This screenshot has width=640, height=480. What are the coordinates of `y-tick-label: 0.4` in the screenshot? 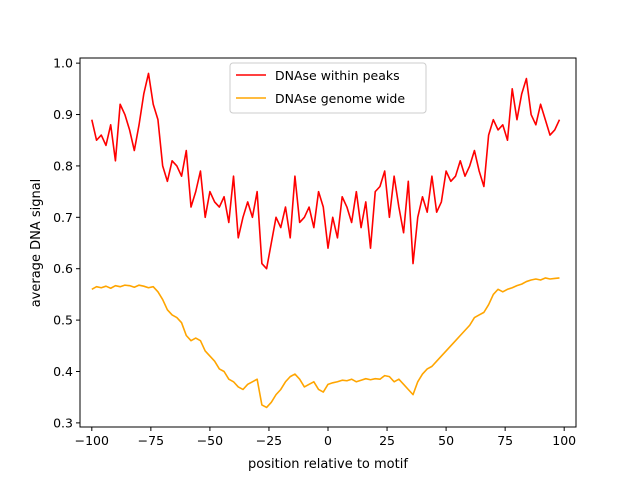 It's located at (63, 371).